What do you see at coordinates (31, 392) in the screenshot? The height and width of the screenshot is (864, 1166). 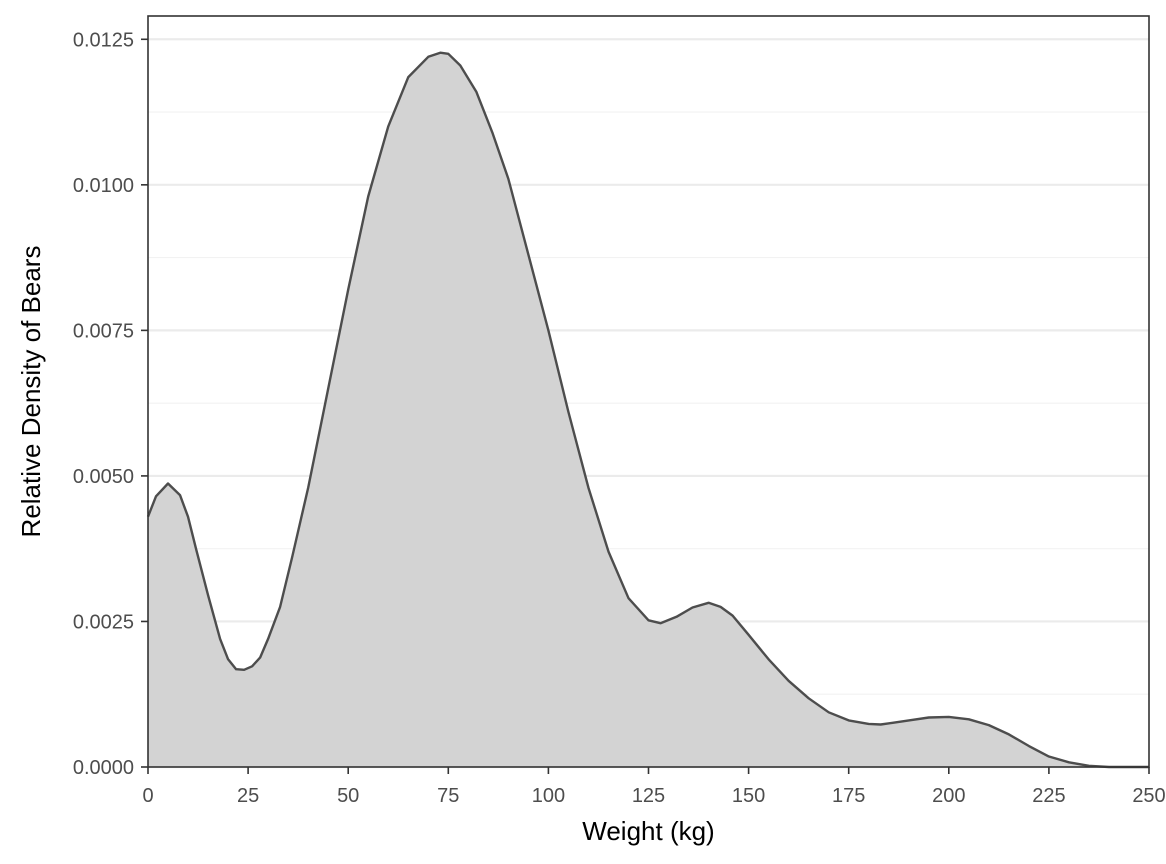 I see `y-axis-title: Relative Density of Bears` at bounding box center [31, 392].